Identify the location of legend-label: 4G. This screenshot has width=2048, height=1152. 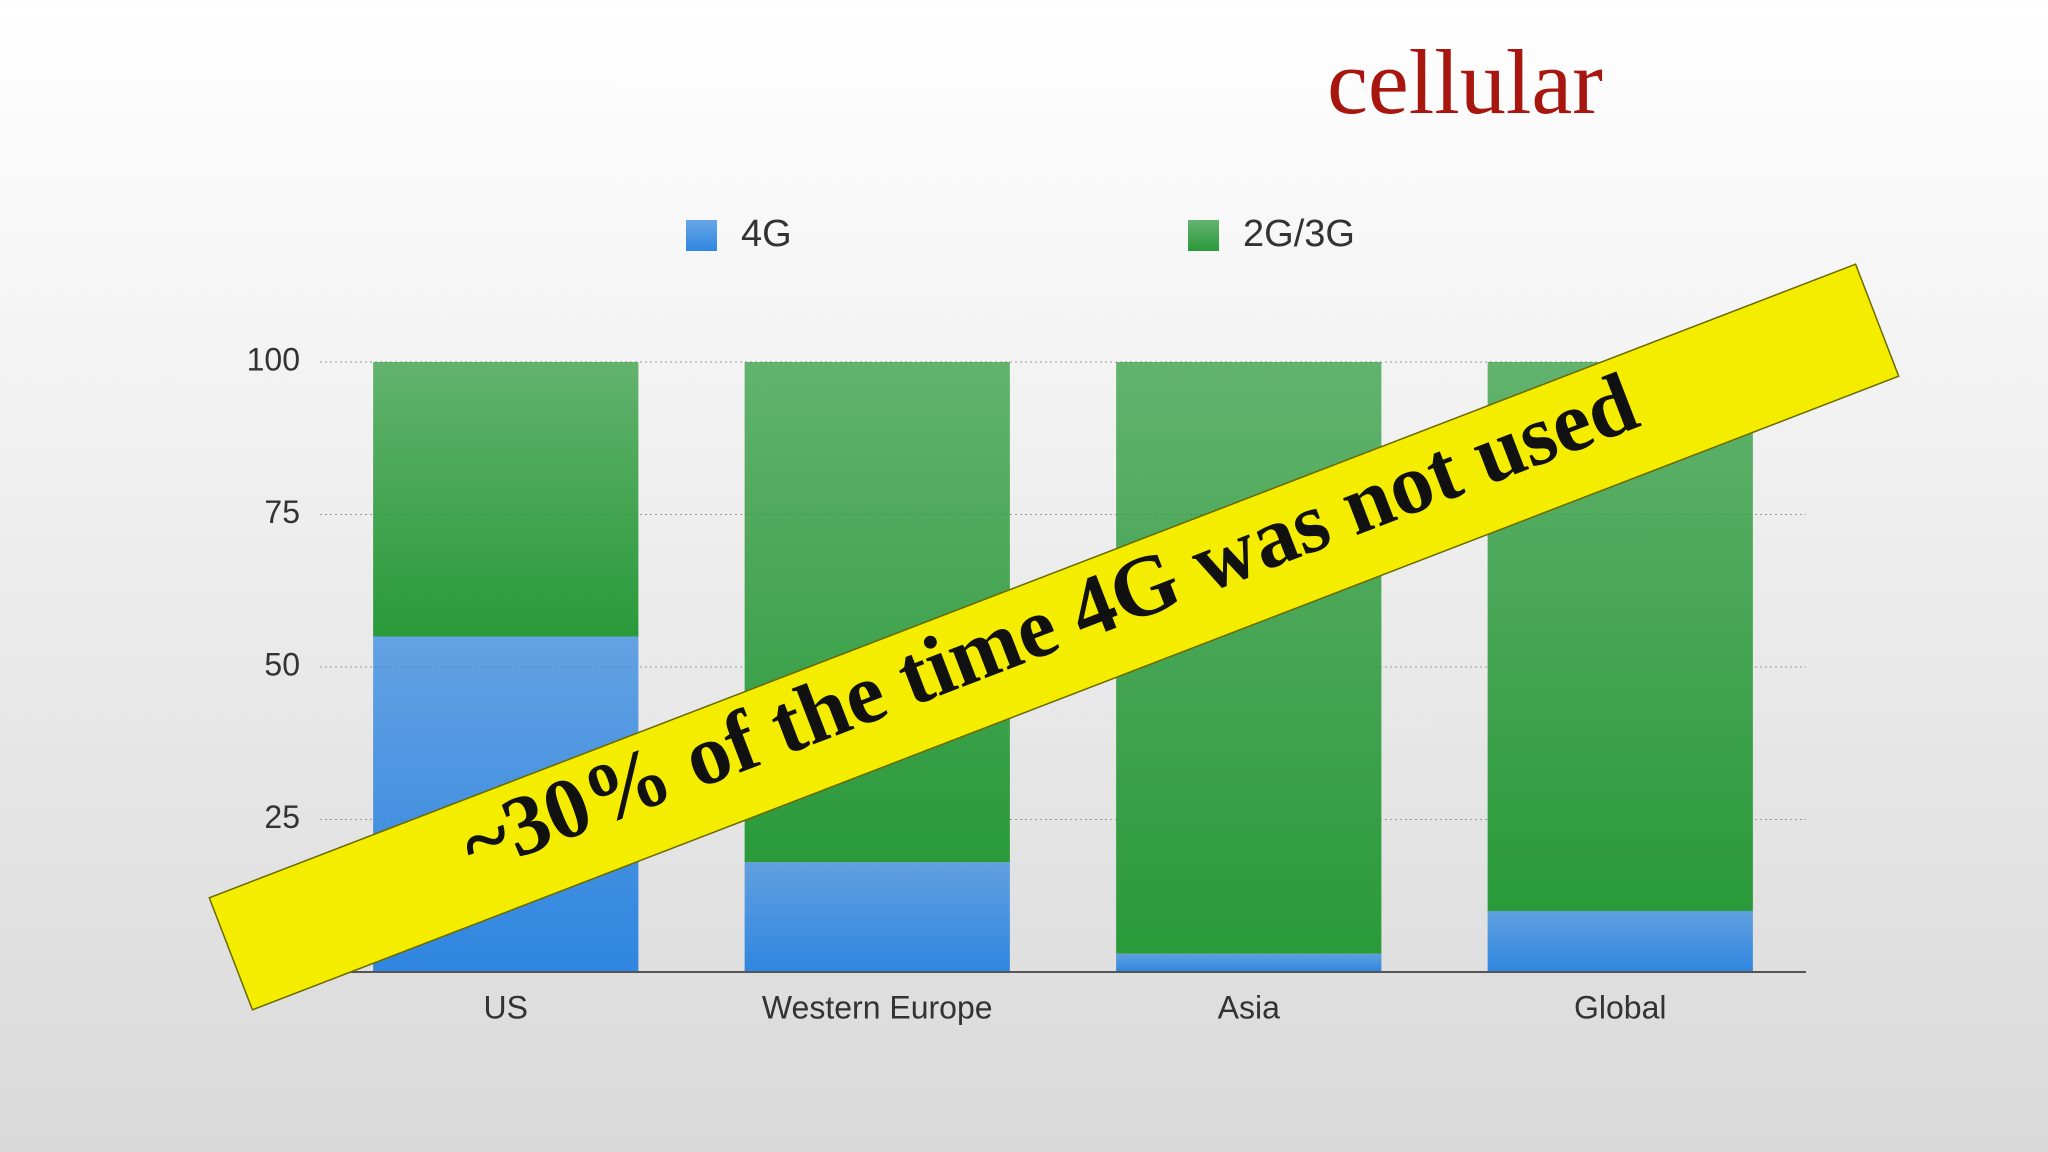
(766, 234).